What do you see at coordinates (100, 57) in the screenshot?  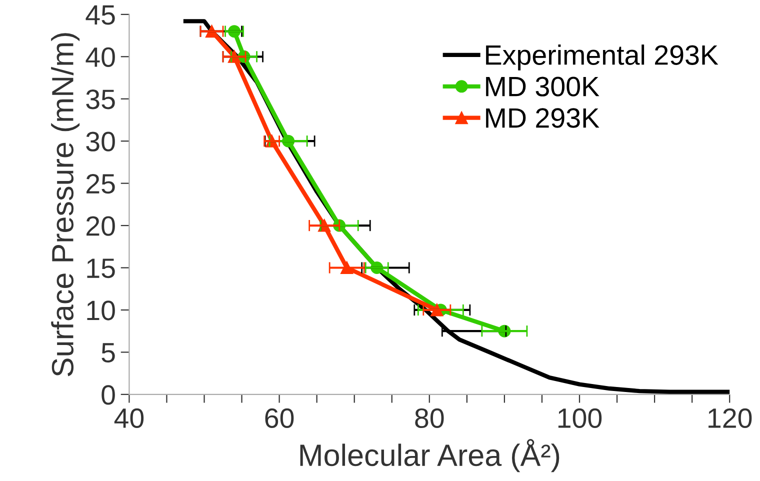 I see `y-tick-label: 40` at bounding box center [100, 57].